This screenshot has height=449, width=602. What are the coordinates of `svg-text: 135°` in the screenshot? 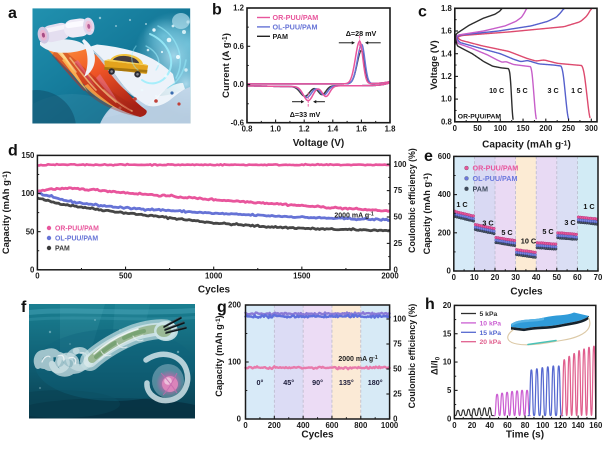 It's located at (346, 382).